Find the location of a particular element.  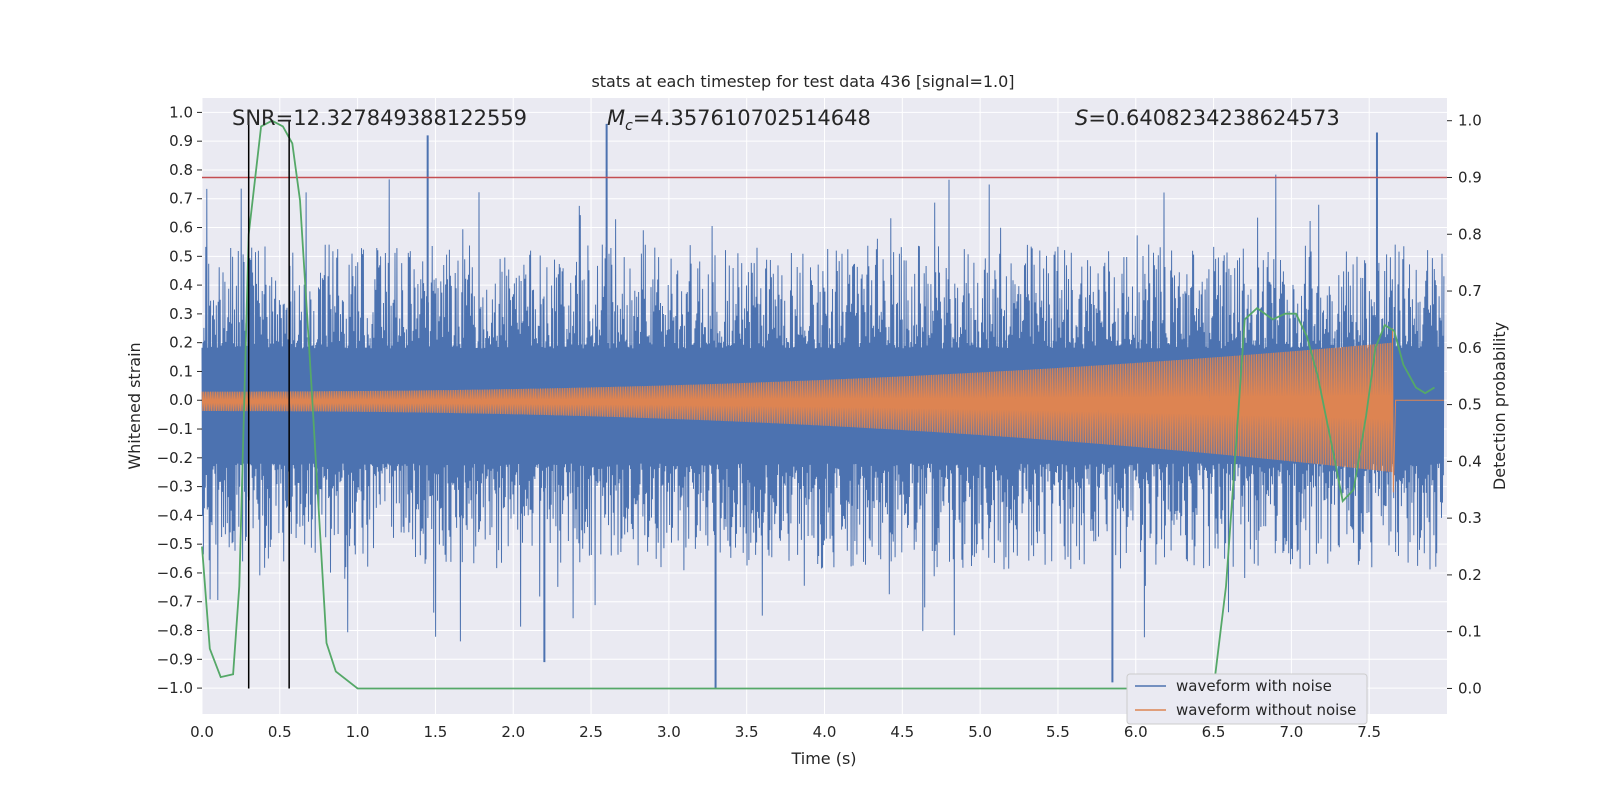

y2-axis-ticks: 1.0 0.9 0.8 0.7 0.6 0.5 0.4 0.3 0.2 0.1 0.0 is located at coordinates (1464, 404).